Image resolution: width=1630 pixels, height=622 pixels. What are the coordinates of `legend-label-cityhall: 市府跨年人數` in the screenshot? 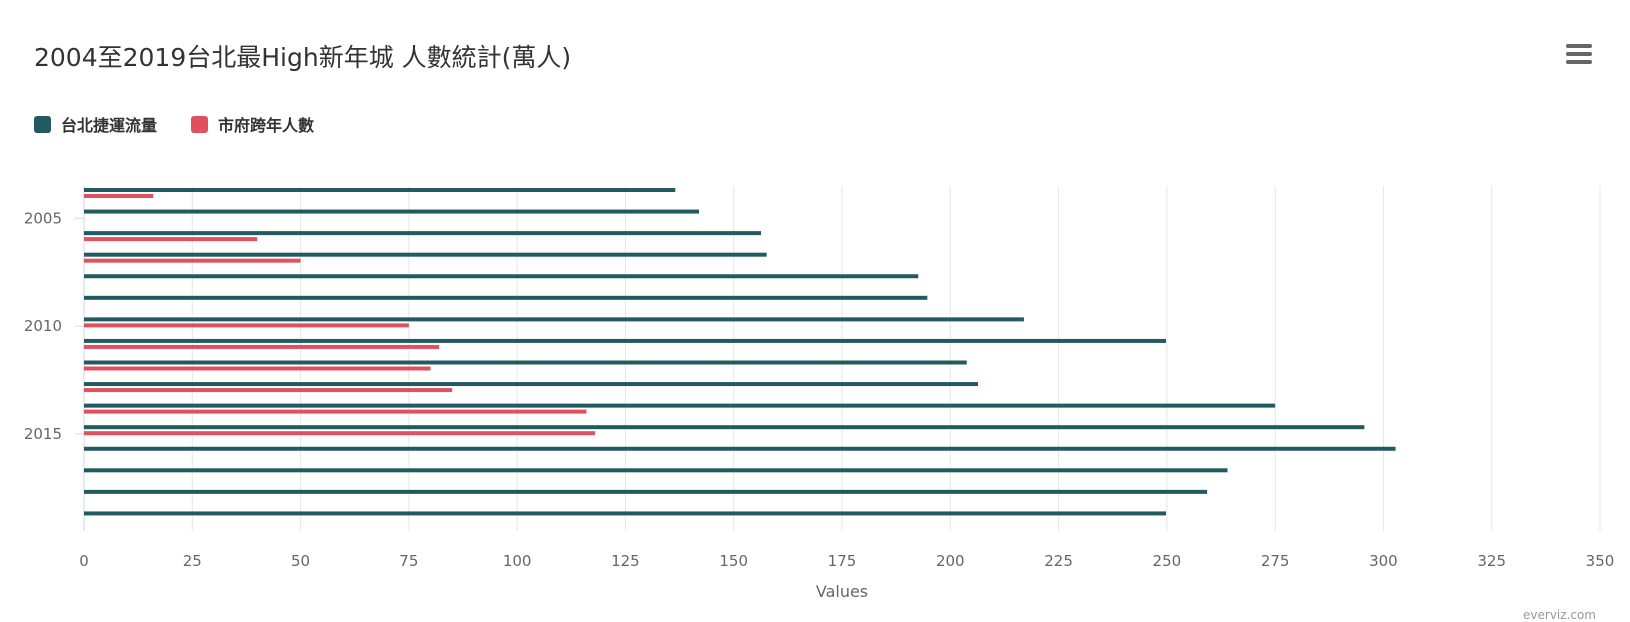 It's located at (266, 125).